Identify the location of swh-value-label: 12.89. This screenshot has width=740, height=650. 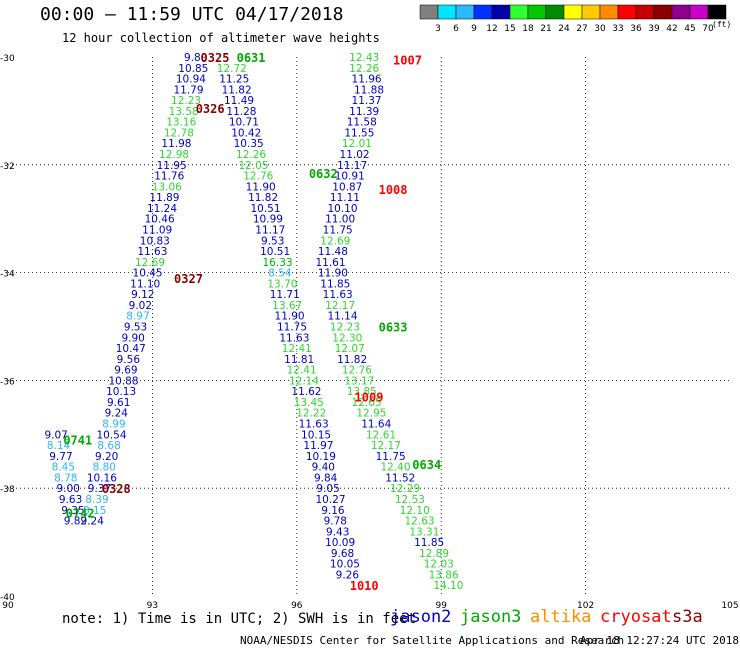
(434, 554).